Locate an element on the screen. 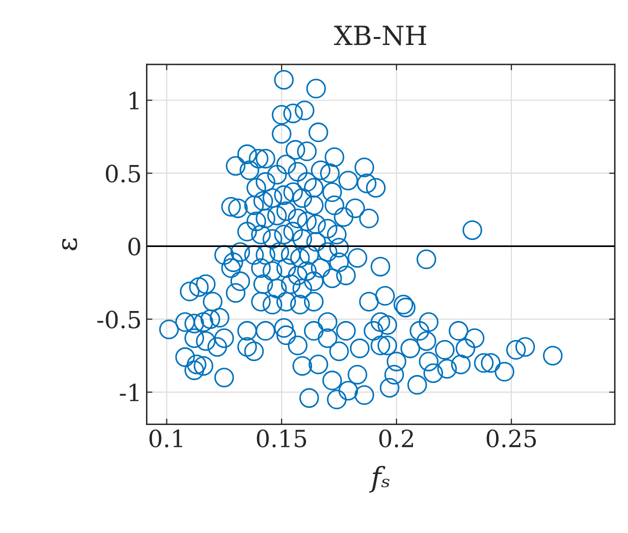  x-tick-label: 0.25 is located at coordinates (511, 439).